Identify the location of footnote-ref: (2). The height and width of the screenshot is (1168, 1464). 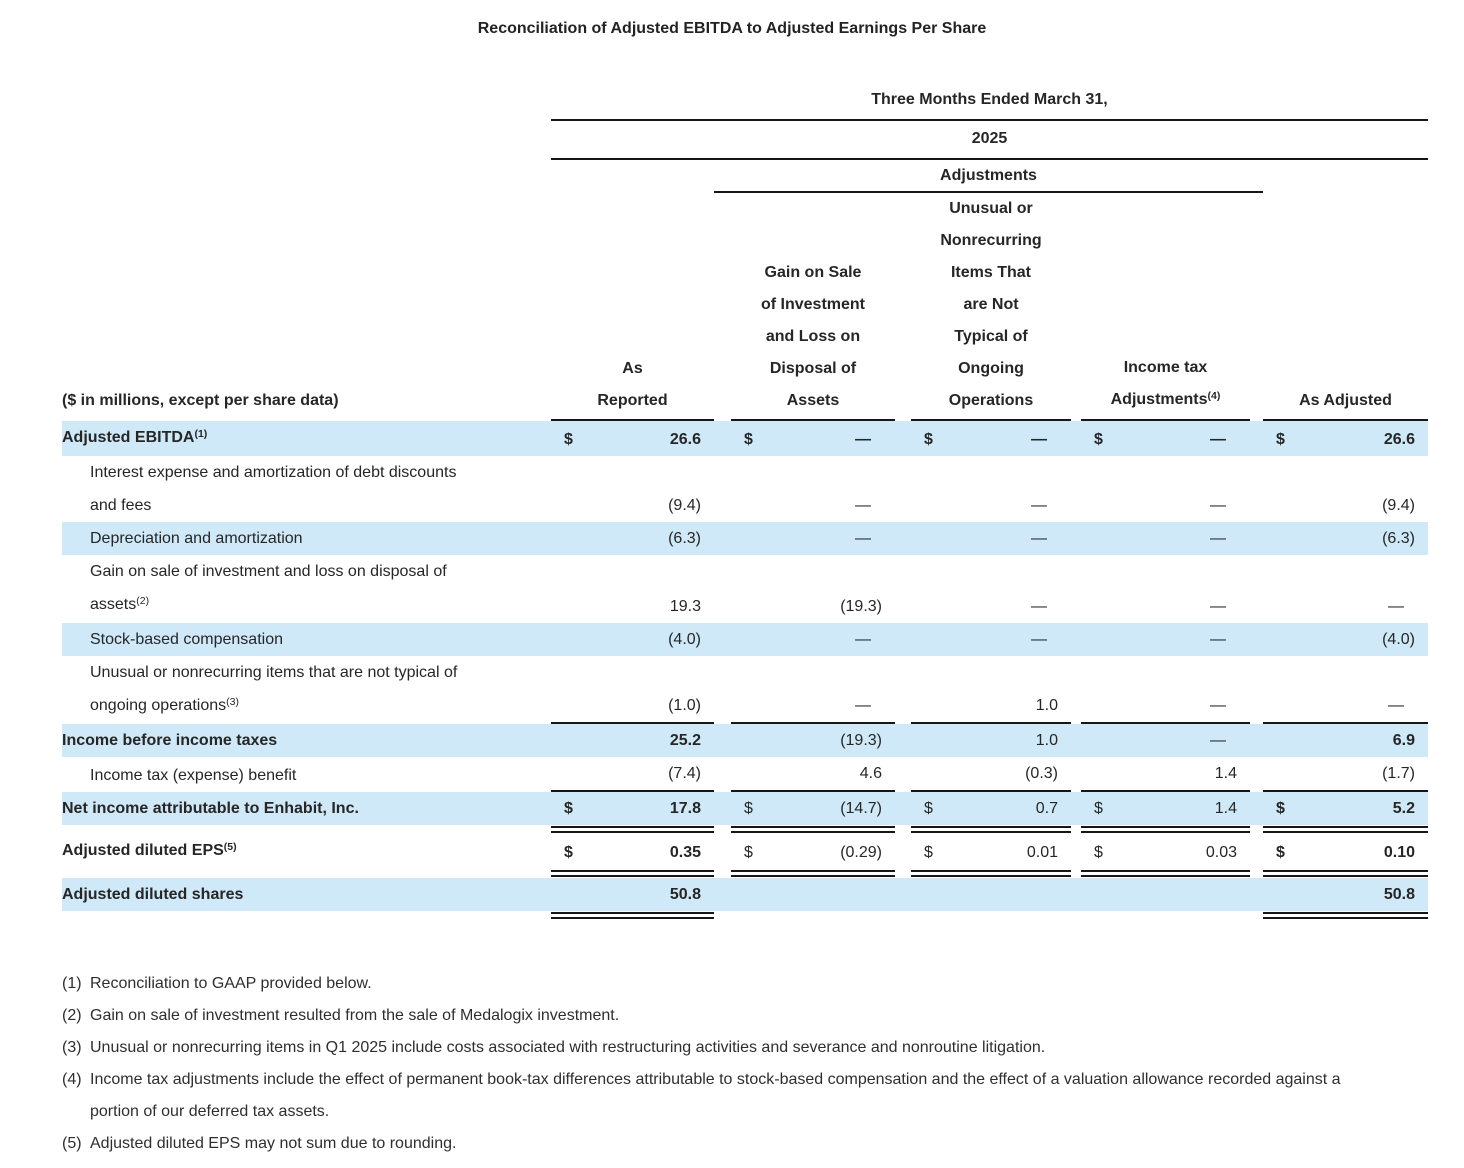
(143, 600).